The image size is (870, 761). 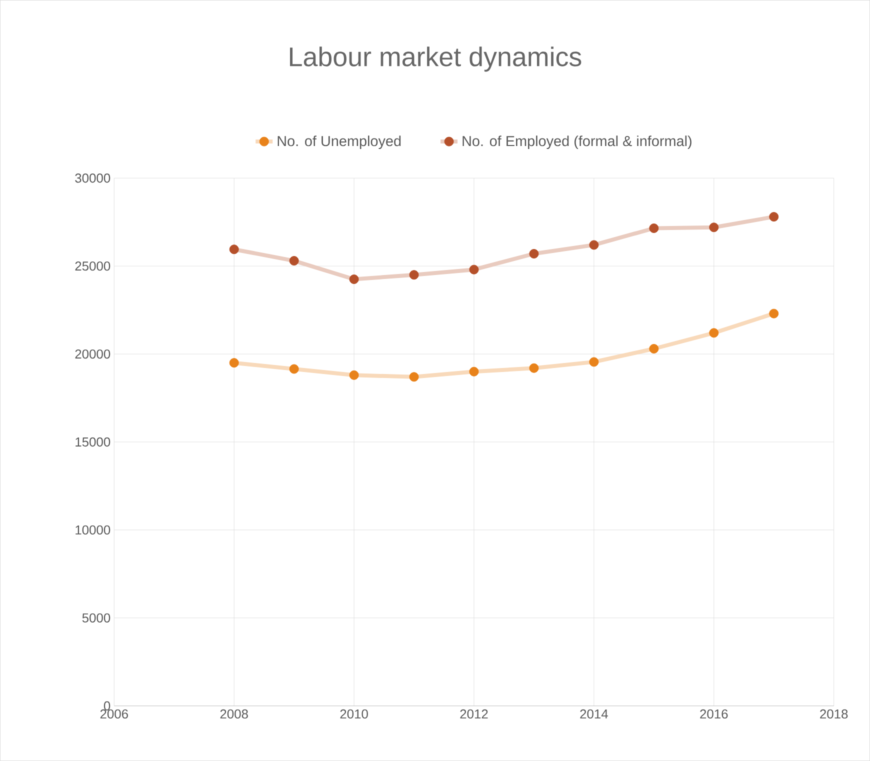 I want to click on legend-label: No. of Employed (formal & informal), so click(x=577, y=143).